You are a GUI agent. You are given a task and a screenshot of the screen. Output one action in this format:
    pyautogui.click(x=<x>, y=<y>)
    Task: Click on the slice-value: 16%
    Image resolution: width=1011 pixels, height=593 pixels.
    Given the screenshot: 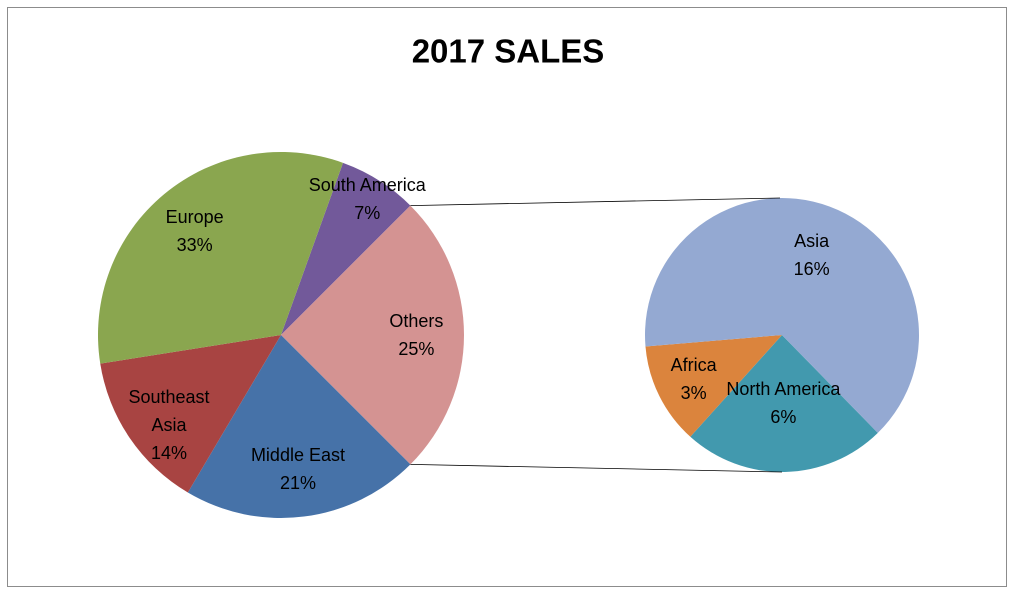 What is the action you would take?
    pyautogui.click(x=811, y=269)
    